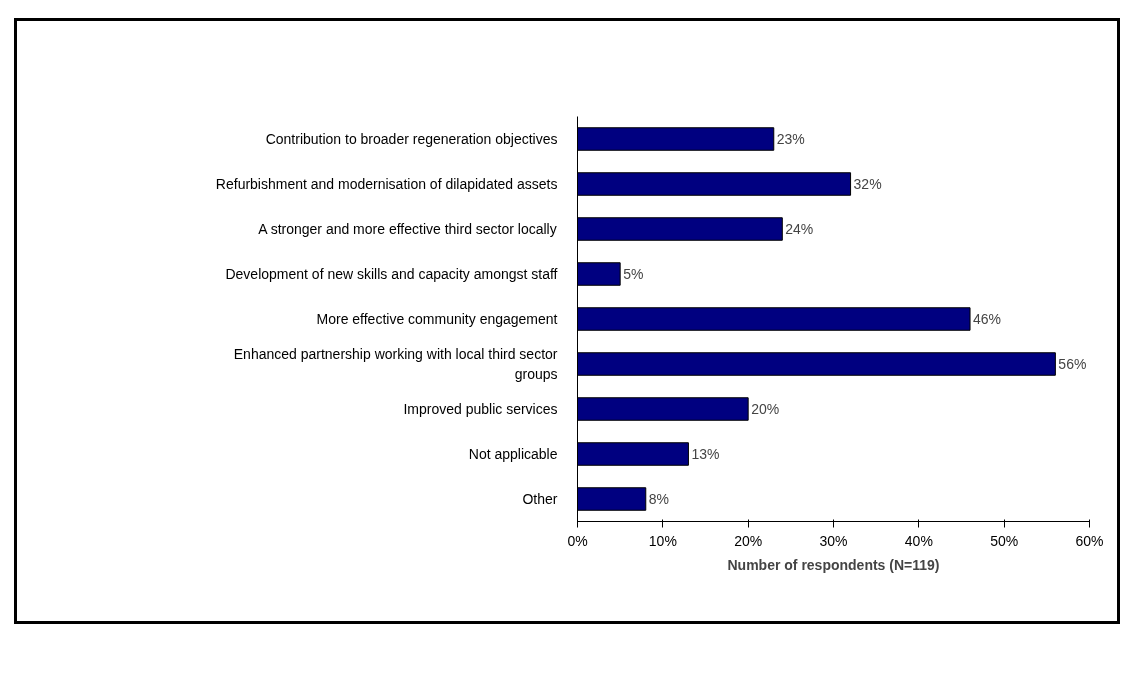 The height and width of the screenshot is (692, 1140). What do you see at coordinates (662, 540) in the screenshot?
I see `x-tick-label: 10%` at bounding box center [662, 540].